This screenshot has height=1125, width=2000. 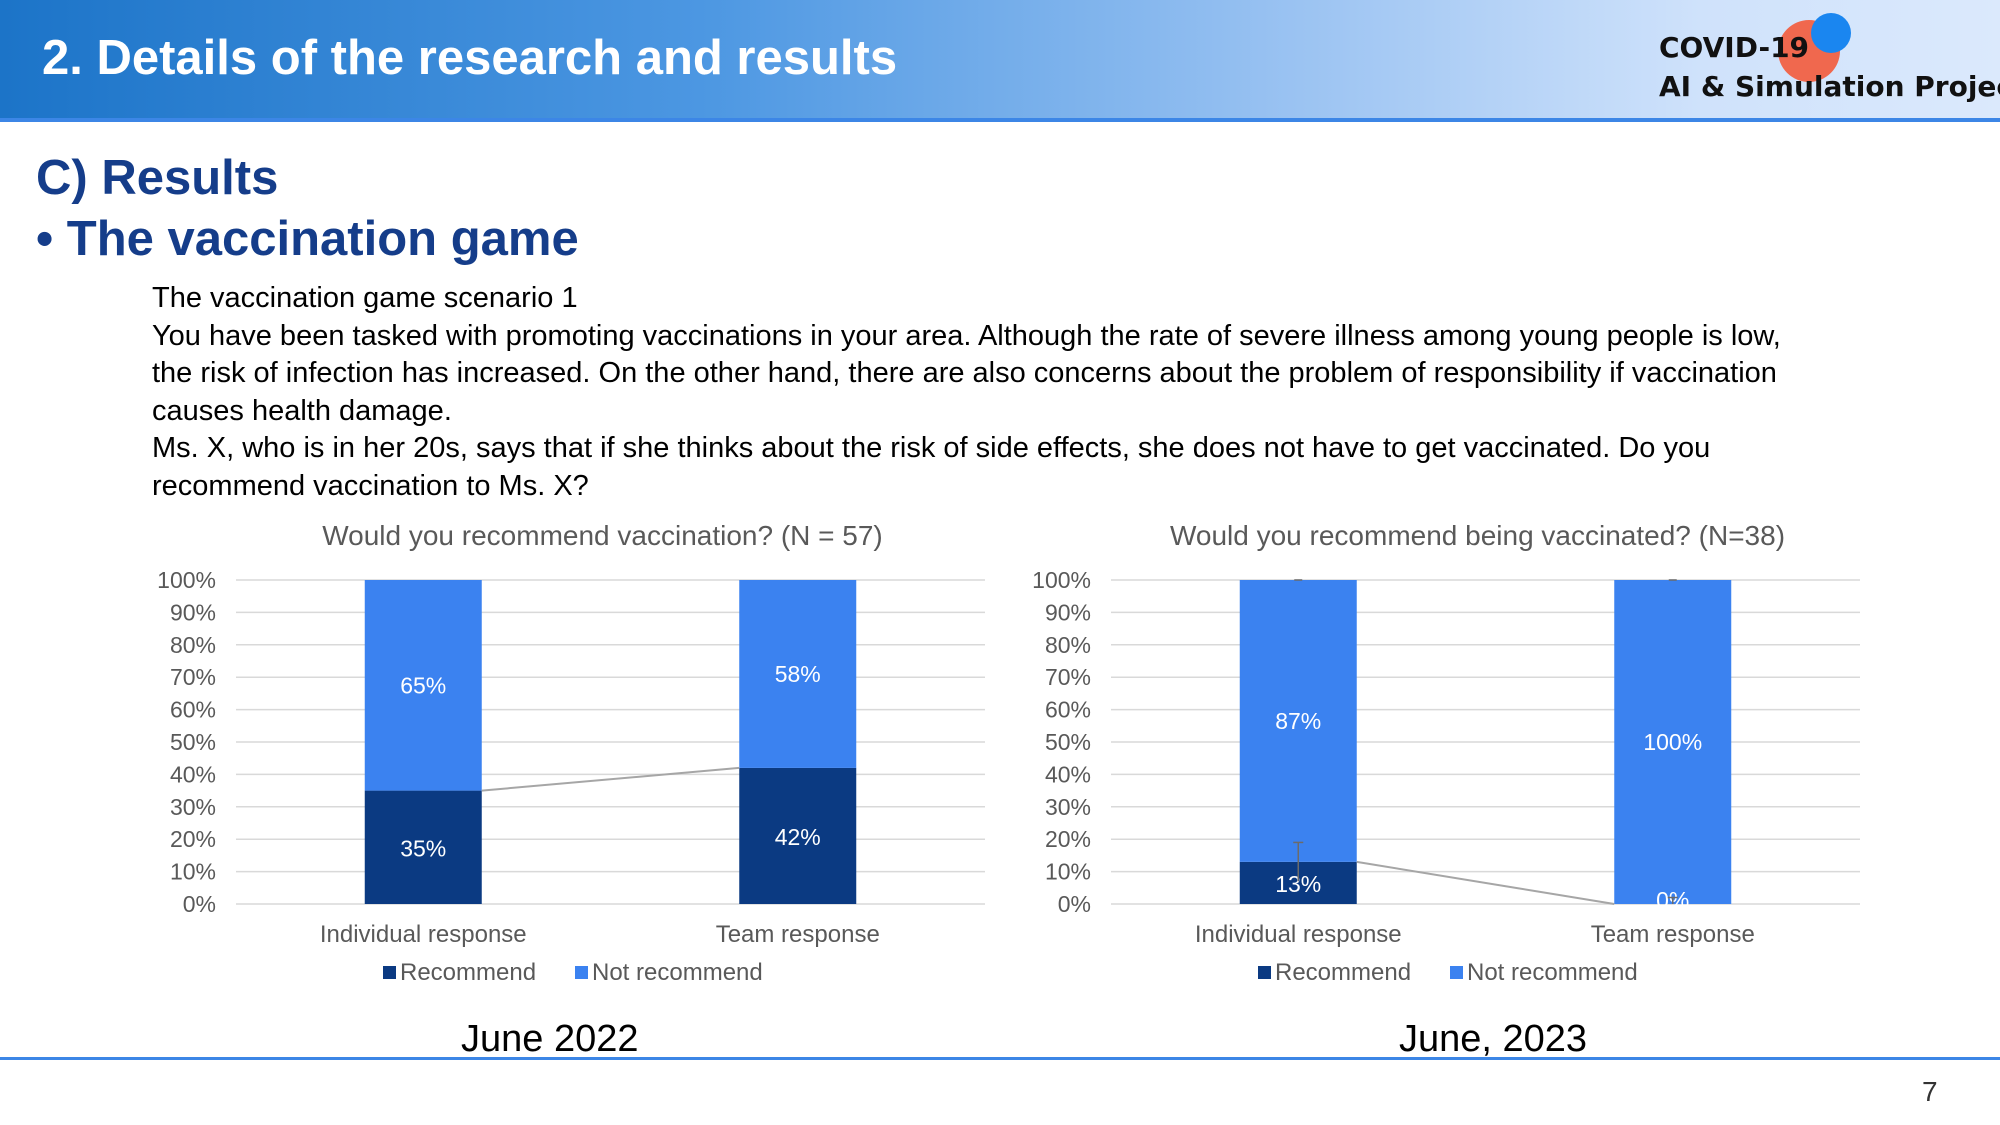 I want to click on logo-blue-circle, so click(x=1831, y=33).